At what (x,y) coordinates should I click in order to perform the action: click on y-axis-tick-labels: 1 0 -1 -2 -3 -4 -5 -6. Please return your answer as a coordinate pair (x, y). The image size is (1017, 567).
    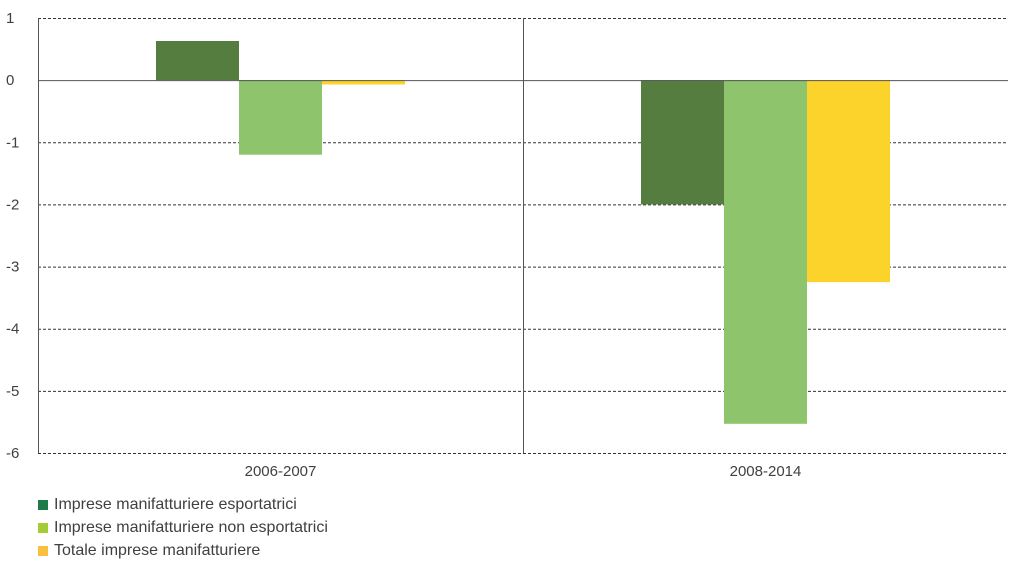
    Looking at the image, I should click on (12, 236).